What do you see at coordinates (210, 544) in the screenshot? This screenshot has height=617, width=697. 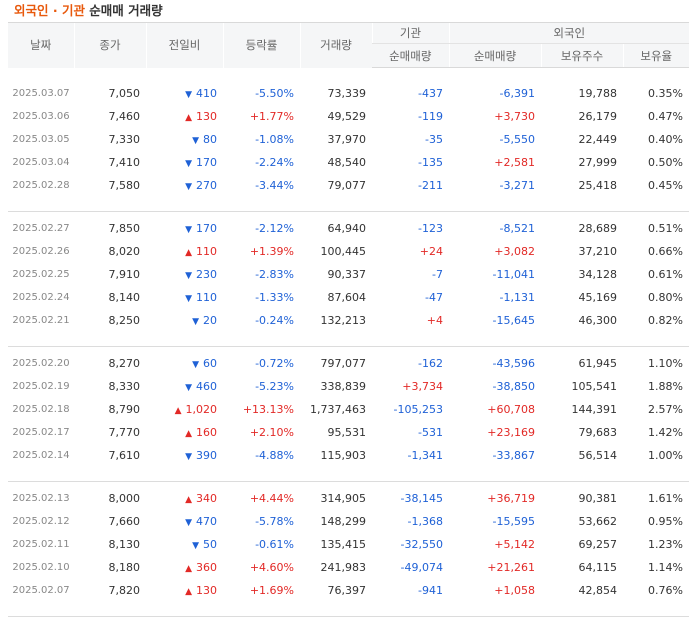 I see `change-value: 50` at bounding box center [210, 544].